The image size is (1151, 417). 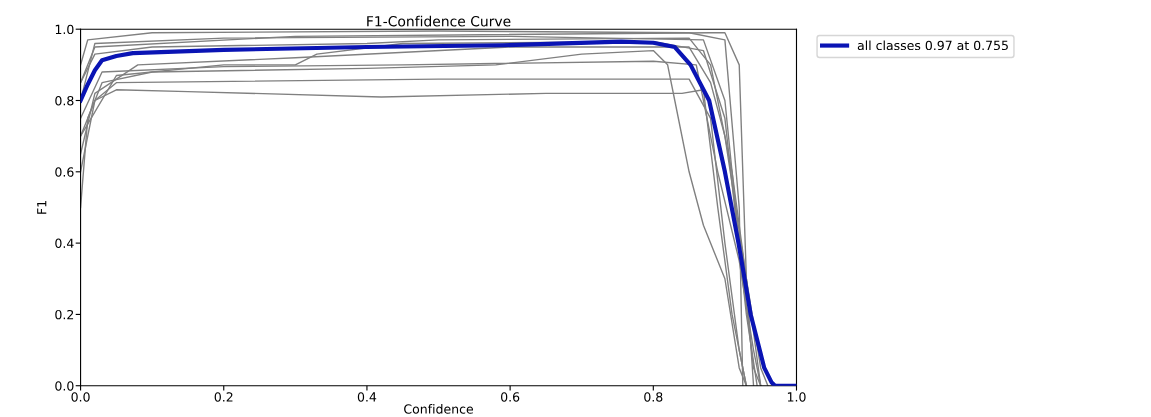 I want to click on y-axis-title: F1, so click(x=42, y=207).